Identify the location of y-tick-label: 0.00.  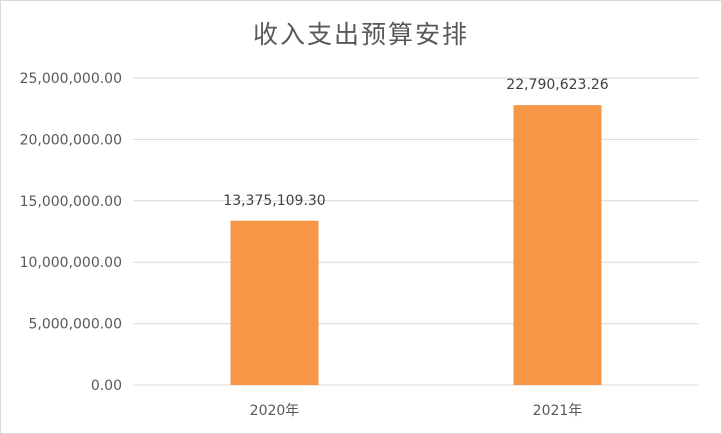
(106, 386).